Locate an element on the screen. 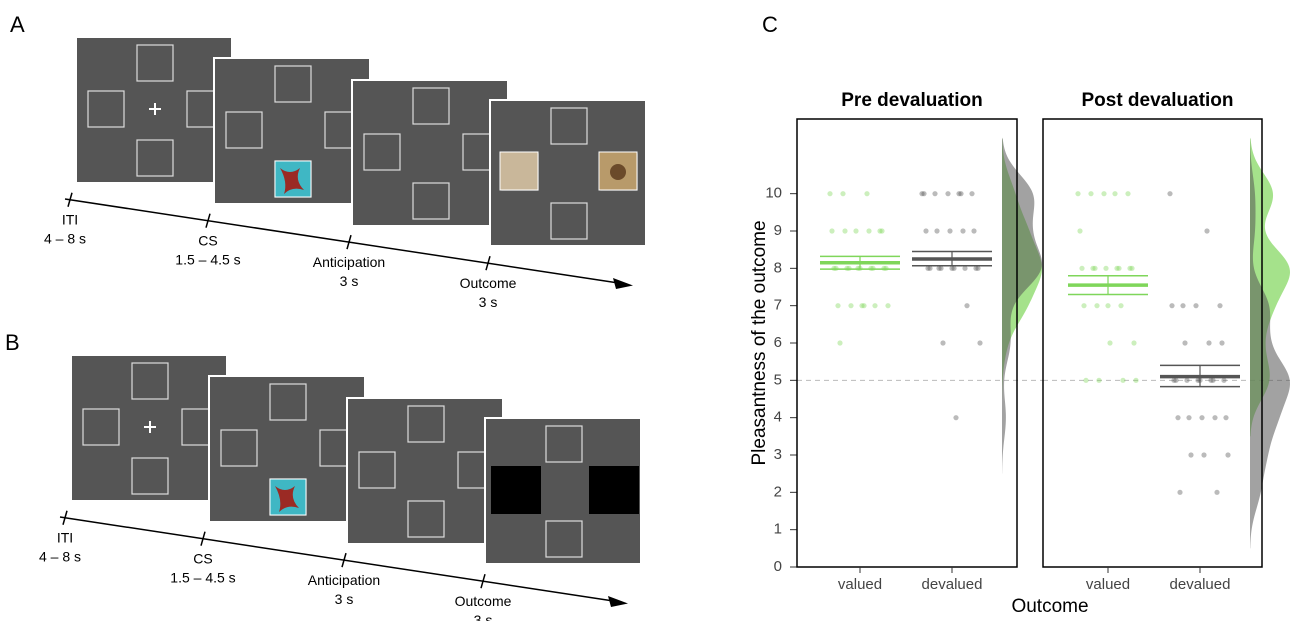 The width and height of the screenshot is (1290, 621). y-tick-label: 10 is located at coordinates (773, 193).